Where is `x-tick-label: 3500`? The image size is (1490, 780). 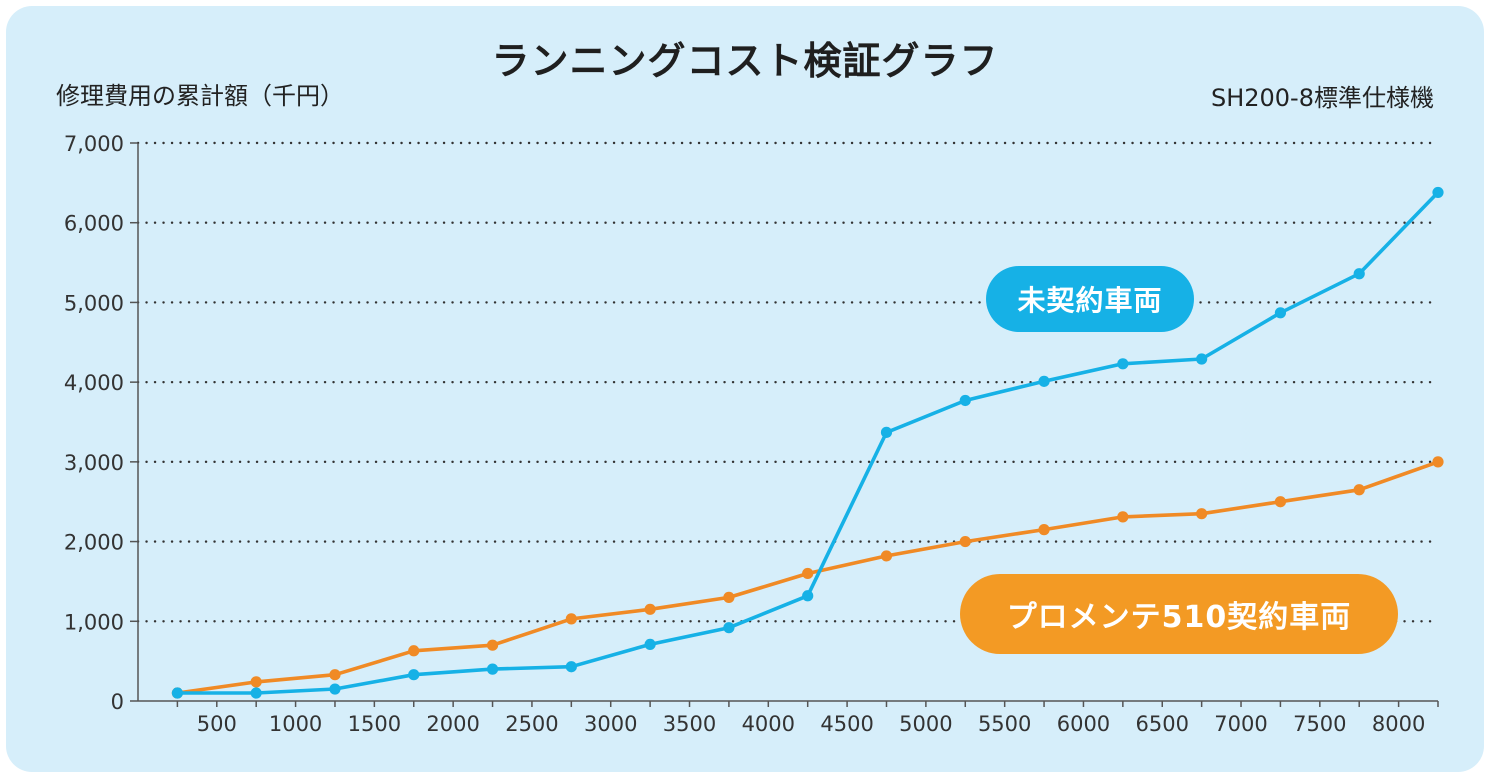 x-tick-label: 3500 is located at coordinates (689, 724).